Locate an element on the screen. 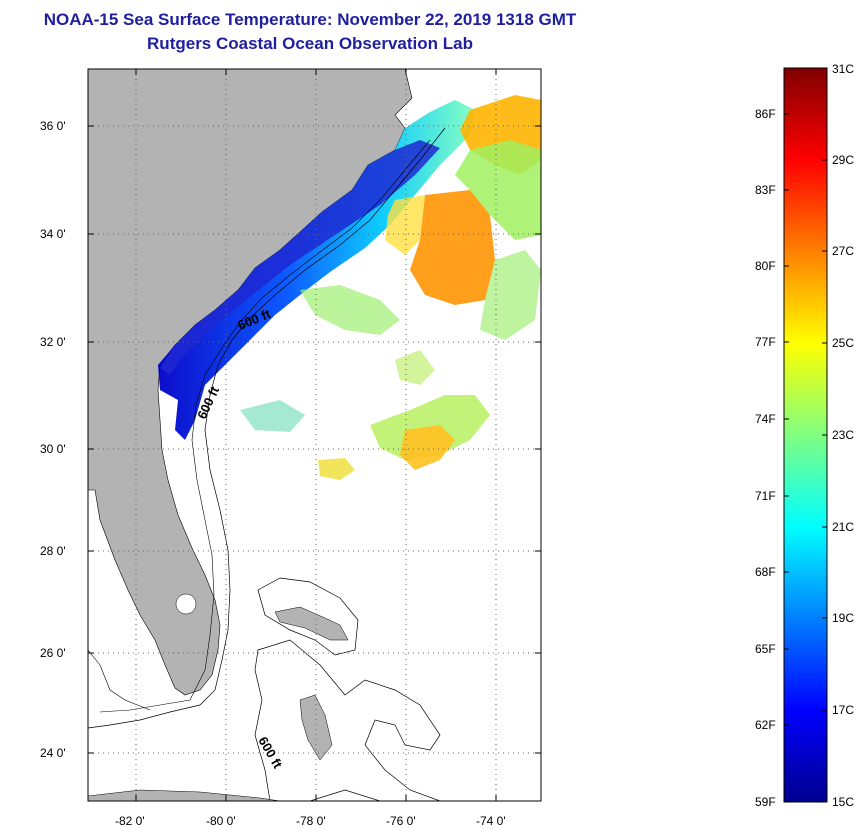  map-subtitle: Rutgers Coastal Ocean Observation Lab is located at coordinates (310, 43).